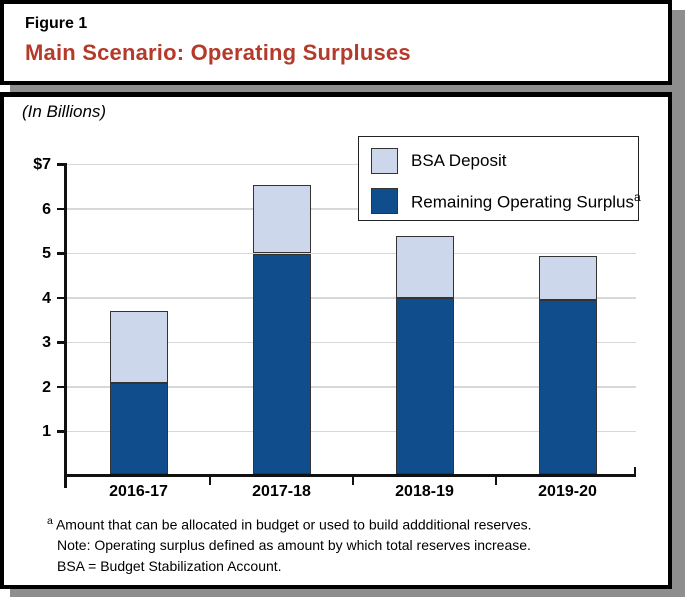 Image resolution: width=685 pixels, height=599 pixels. Describe the element at coordinates (42, 164) in the screenshot. I see `y-tick-label: $7` at that location.